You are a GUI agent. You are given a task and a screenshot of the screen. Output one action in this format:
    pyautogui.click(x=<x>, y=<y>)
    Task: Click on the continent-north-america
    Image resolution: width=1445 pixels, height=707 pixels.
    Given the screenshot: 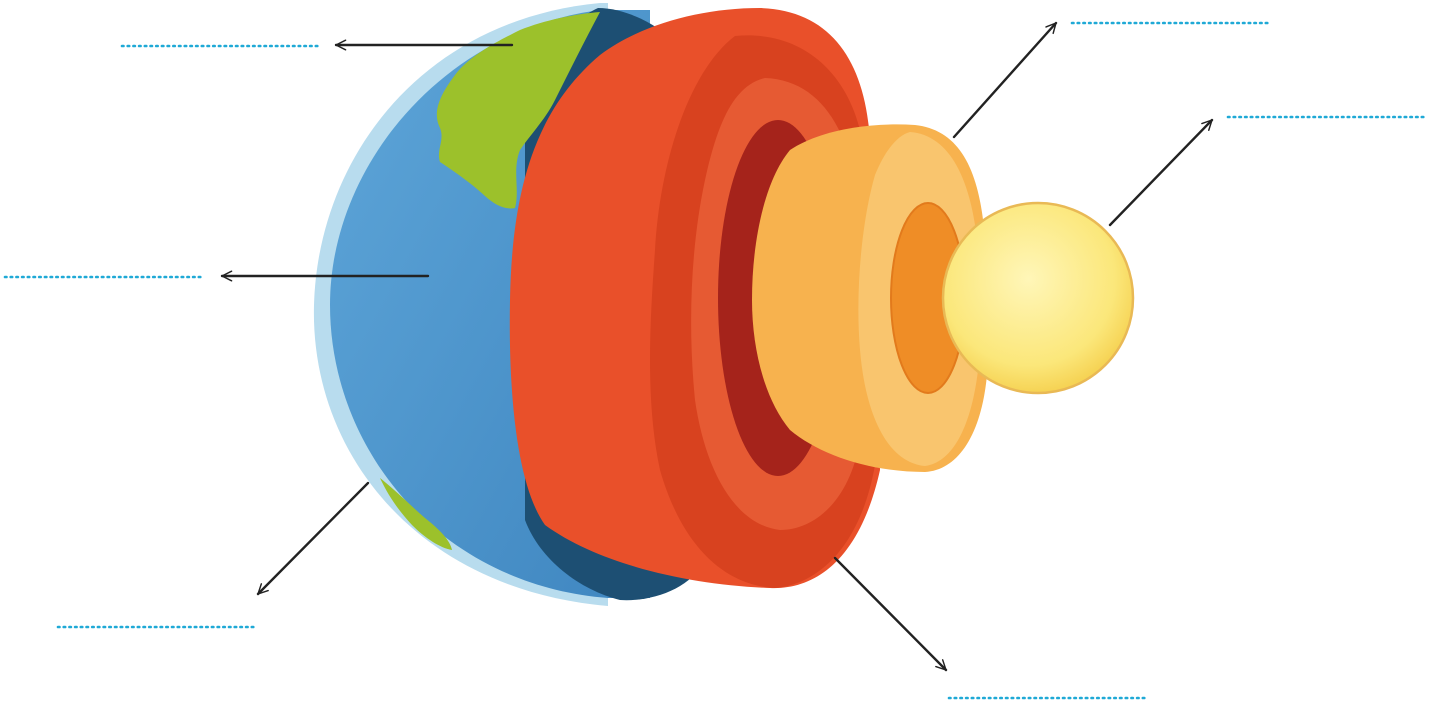 What is the action you would take?
    pyautogui.click(x=518, y=110)
    